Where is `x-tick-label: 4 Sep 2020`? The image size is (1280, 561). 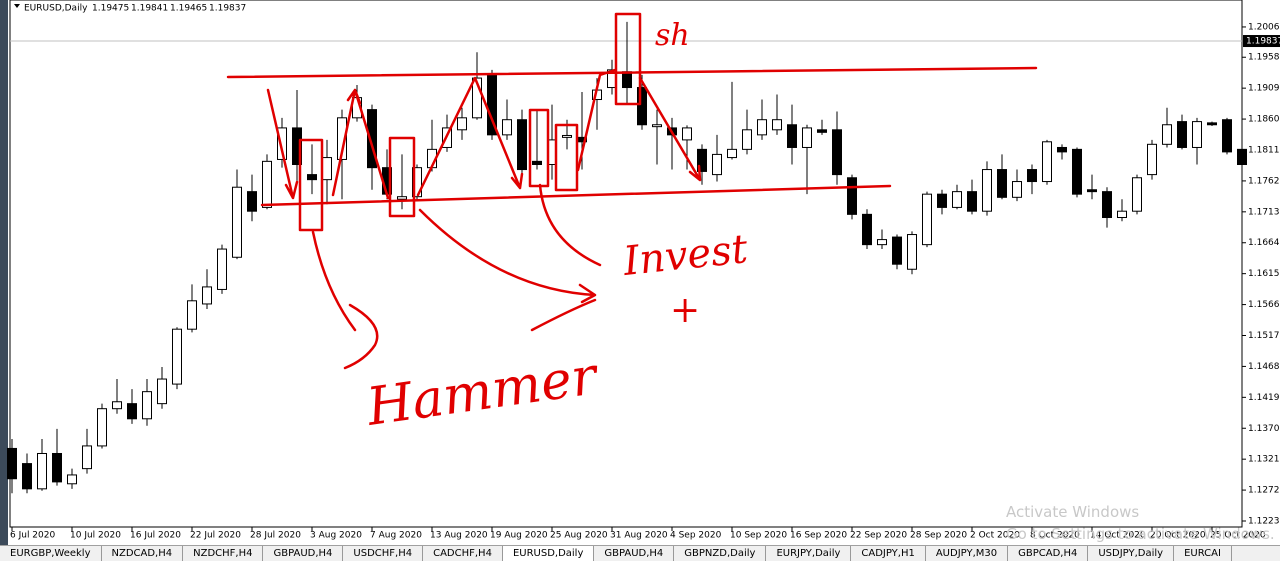 x-tick-label: 4 Sep 2020 is located at coordinates (696, 536).